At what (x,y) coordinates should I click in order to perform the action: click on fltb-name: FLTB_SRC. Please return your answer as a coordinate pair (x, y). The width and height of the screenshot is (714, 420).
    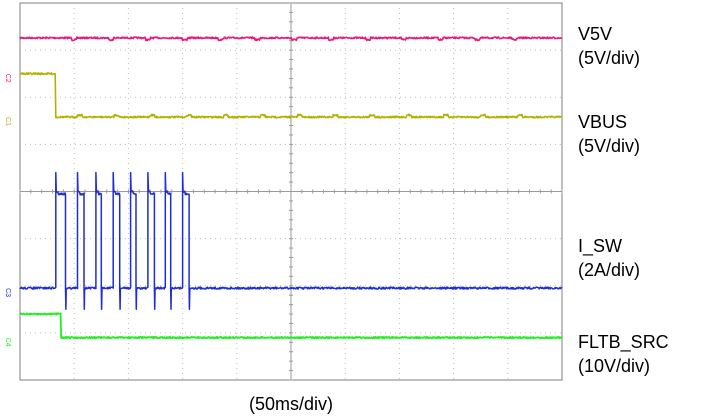
    Looking at the image, I should click on (623, 342).